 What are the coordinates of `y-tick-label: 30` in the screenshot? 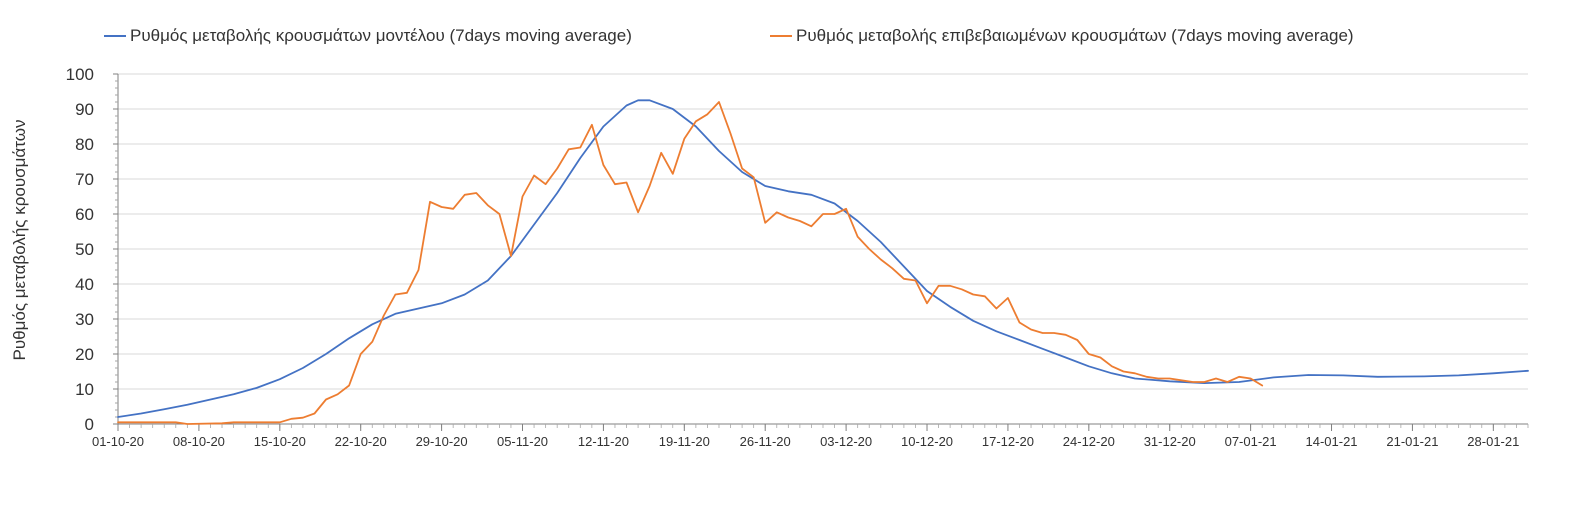 It's located at (84, 319).